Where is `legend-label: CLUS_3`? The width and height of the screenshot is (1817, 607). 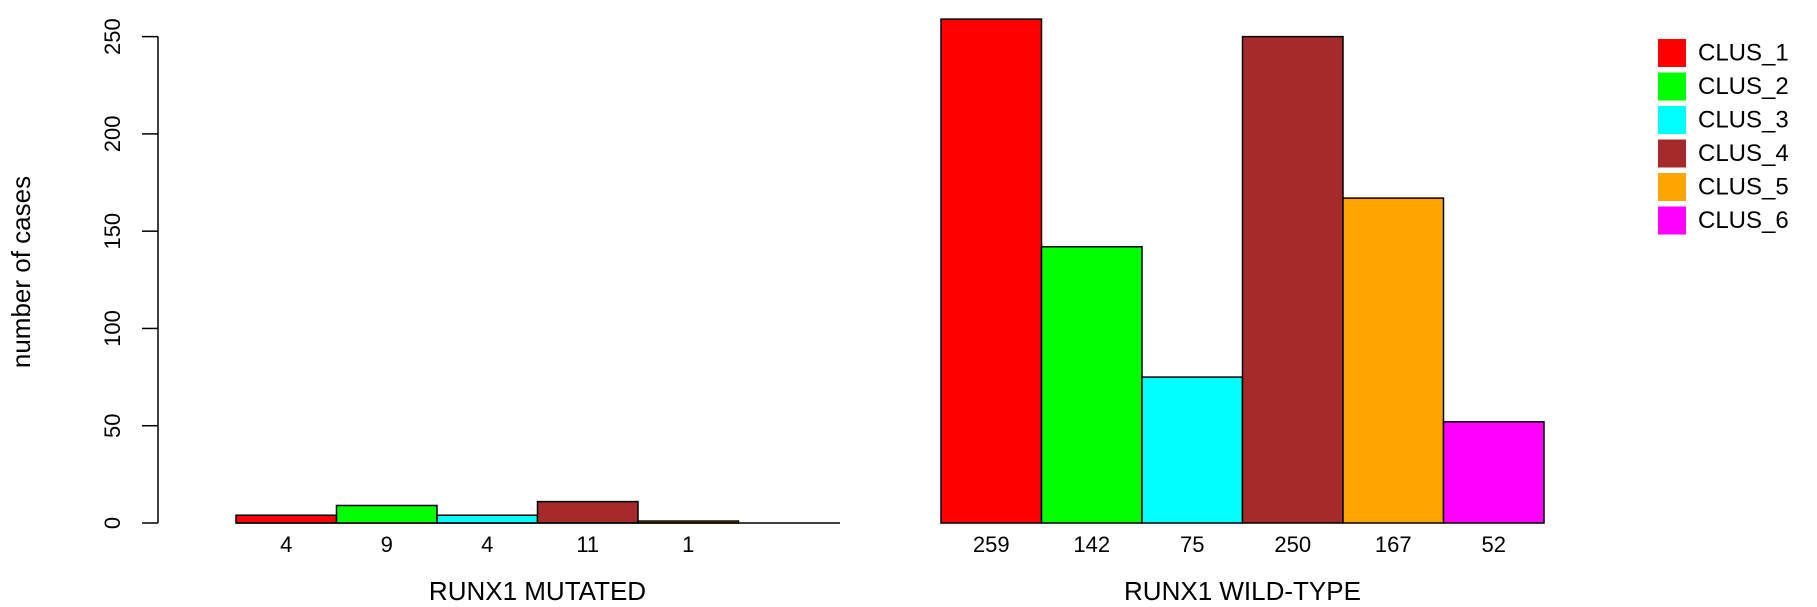 legend-label: CLUS_3 is located at coordinates (1743, 119).